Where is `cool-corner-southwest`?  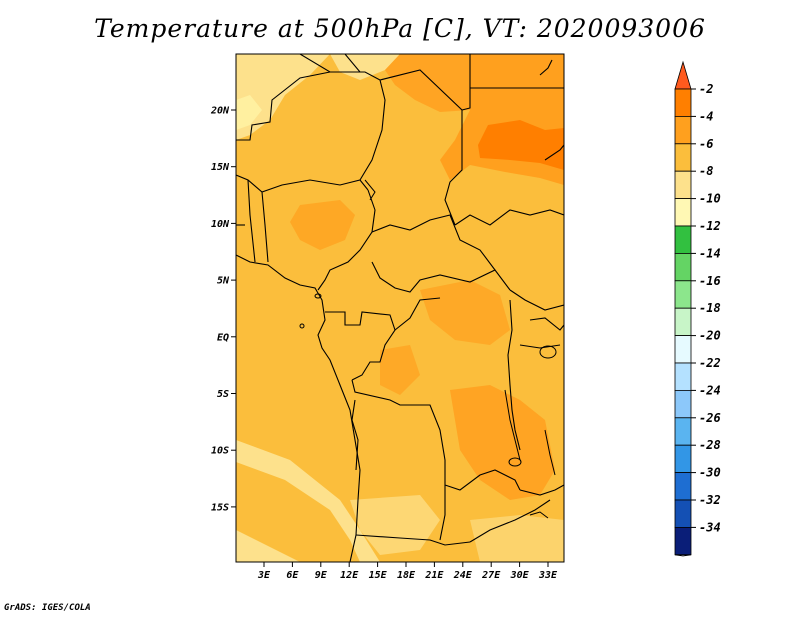
cool-corner-southwest is located at coordinates (258, 553).